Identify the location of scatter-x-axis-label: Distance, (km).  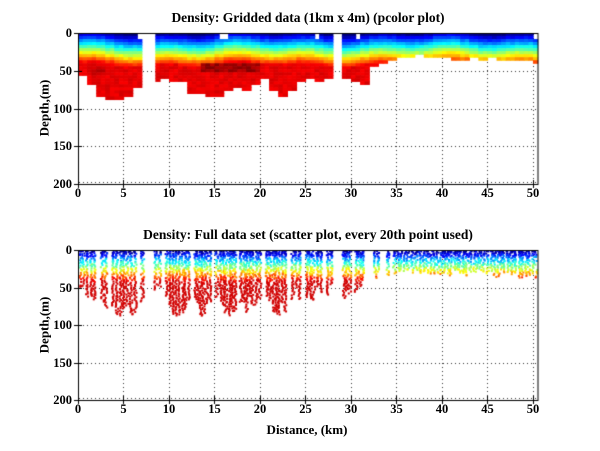
(307, 429).